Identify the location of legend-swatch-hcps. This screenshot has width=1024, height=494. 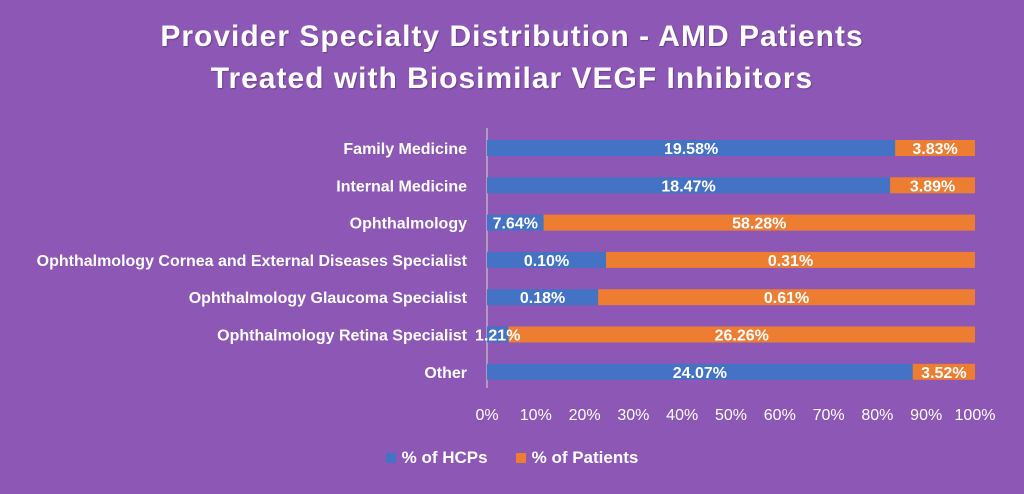
(390, 458).